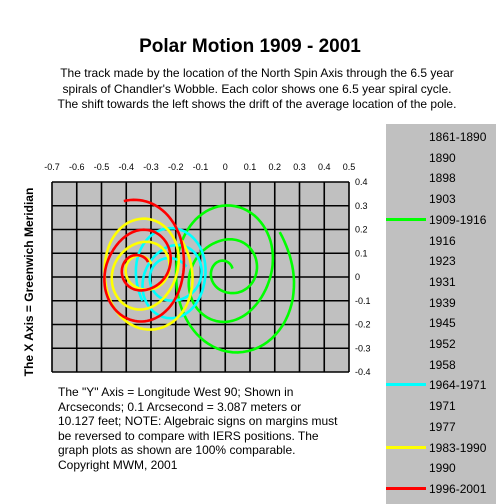  I want to click on legend-label: 1939, so click(442, 302).